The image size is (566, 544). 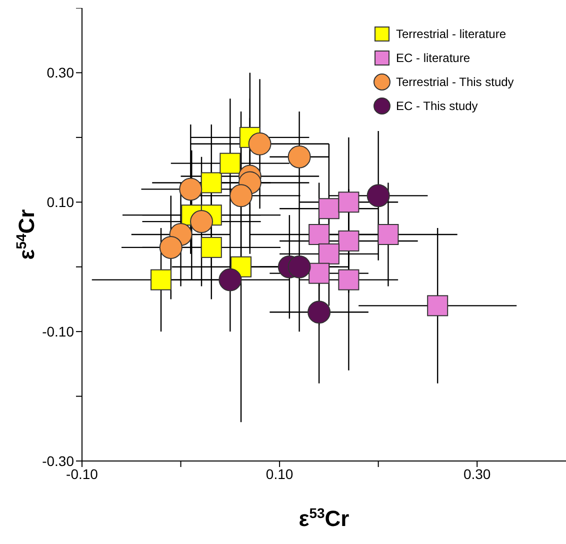 What do you see at coordinates (451, 34) in the screenshot?
I see `legend-label: Terrestrial - literature` at bounding box center [451, 34].